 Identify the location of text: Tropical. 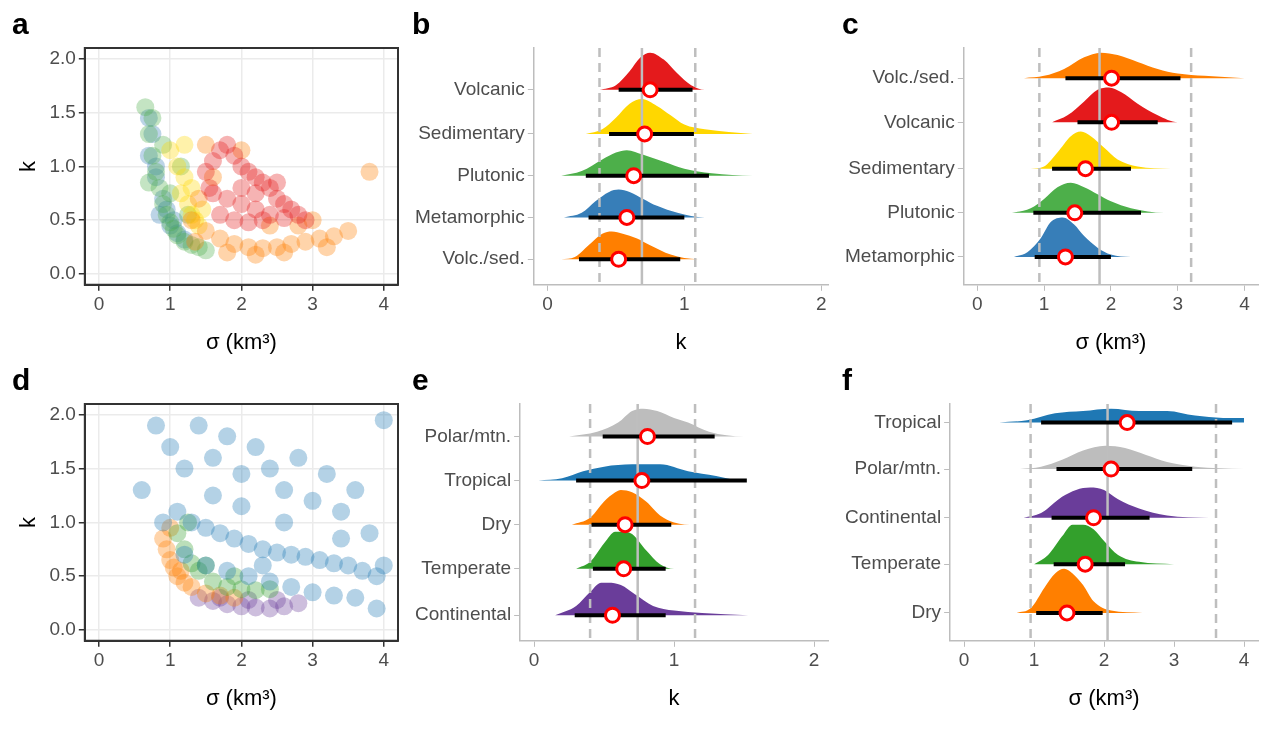
(478, 479).